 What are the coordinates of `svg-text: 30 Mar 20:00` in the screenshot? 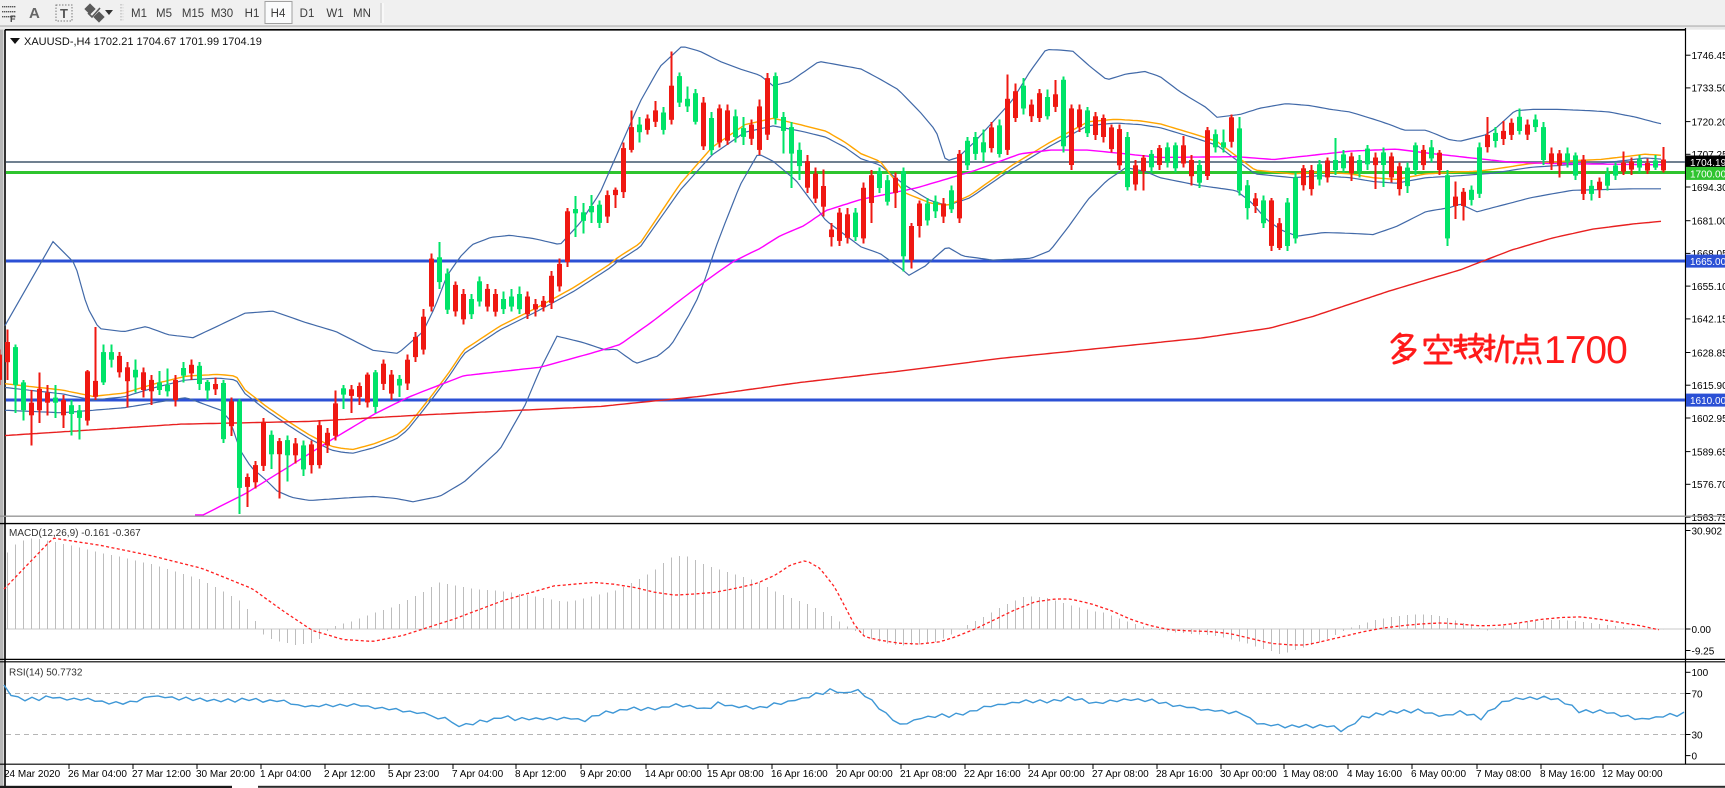 It's located at (225, 774).